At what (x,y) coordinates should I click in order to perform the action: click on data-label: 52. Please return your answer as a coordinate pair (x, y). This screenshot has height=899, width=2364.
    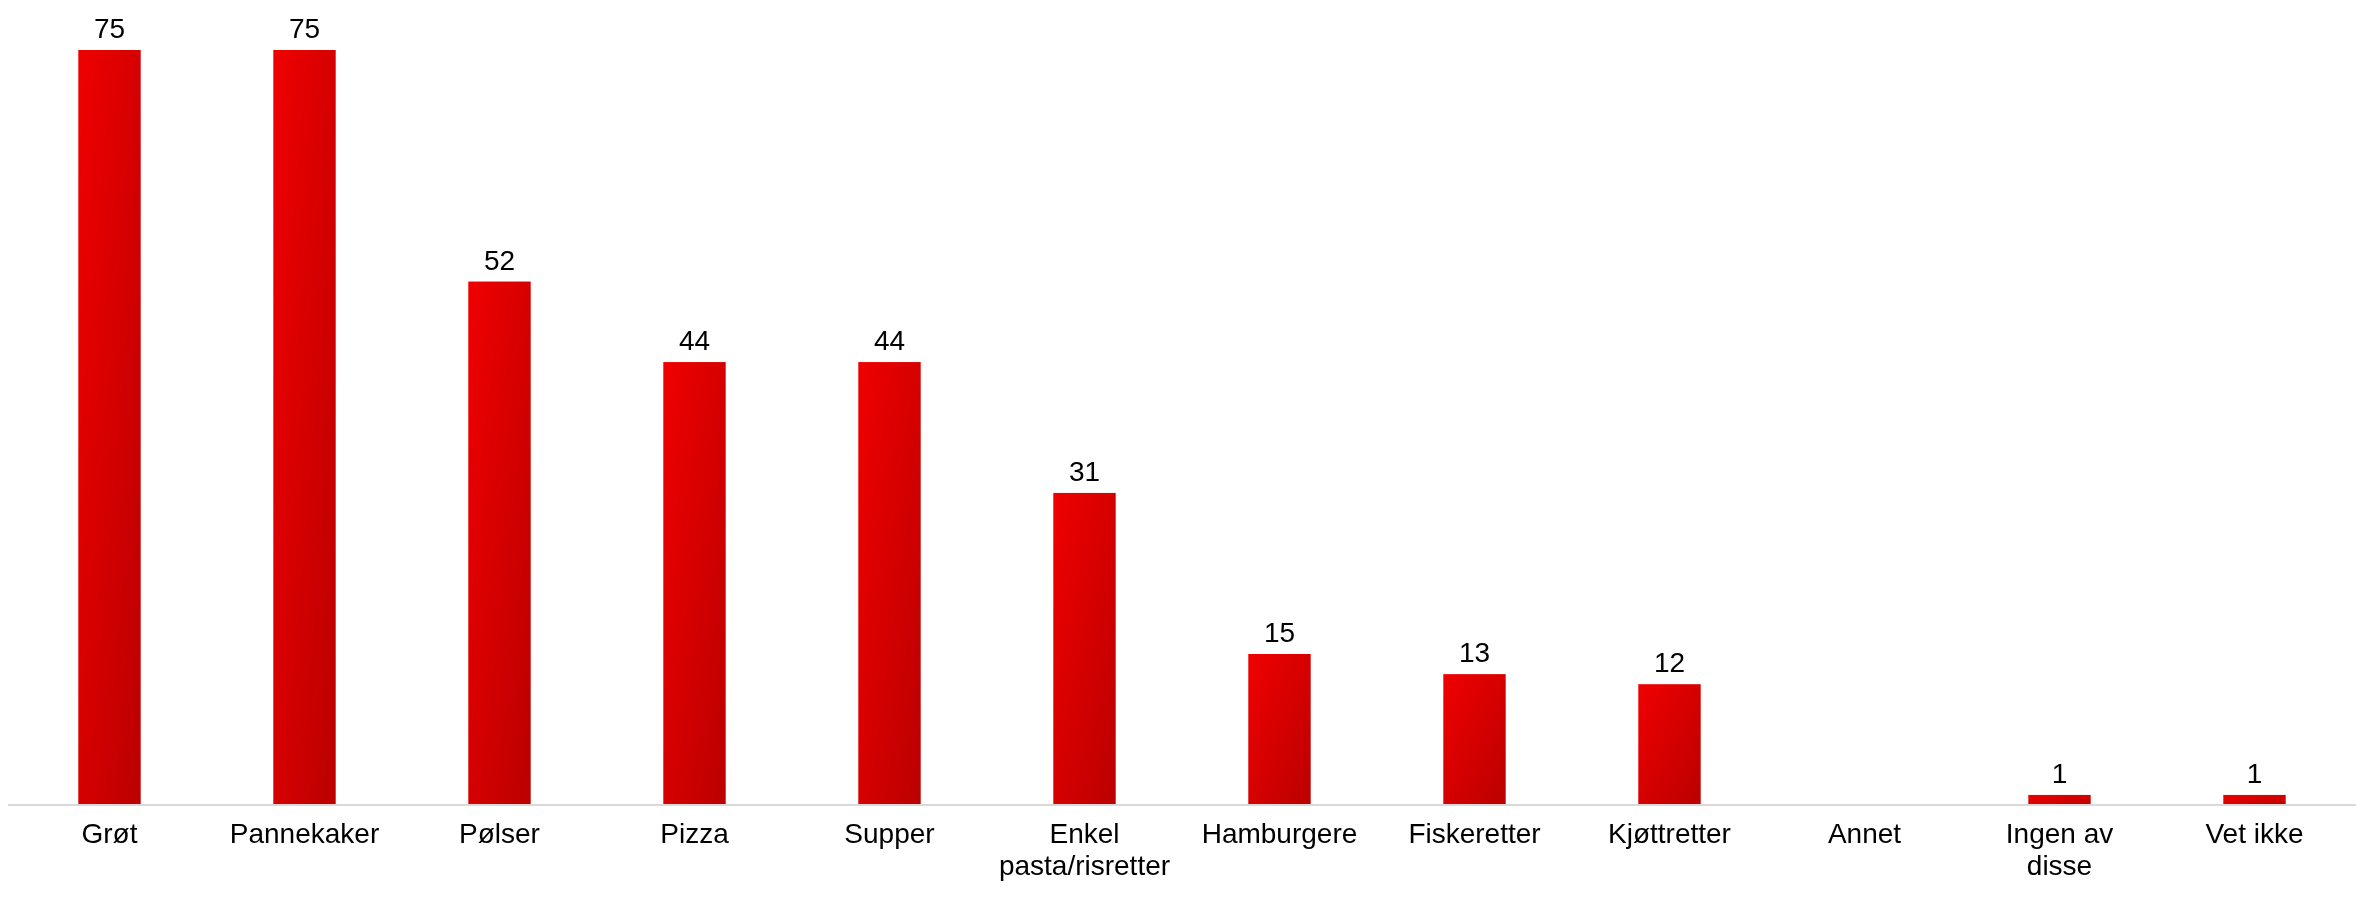
    Looking at the image, I should click on (499, 260).